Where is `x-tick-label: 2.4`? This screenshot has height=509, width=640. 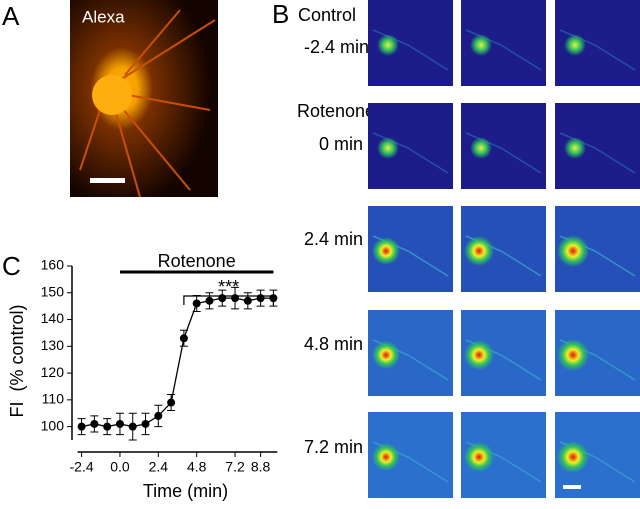 x-tick-label: 2.4 is located at coordinates (159, 467).